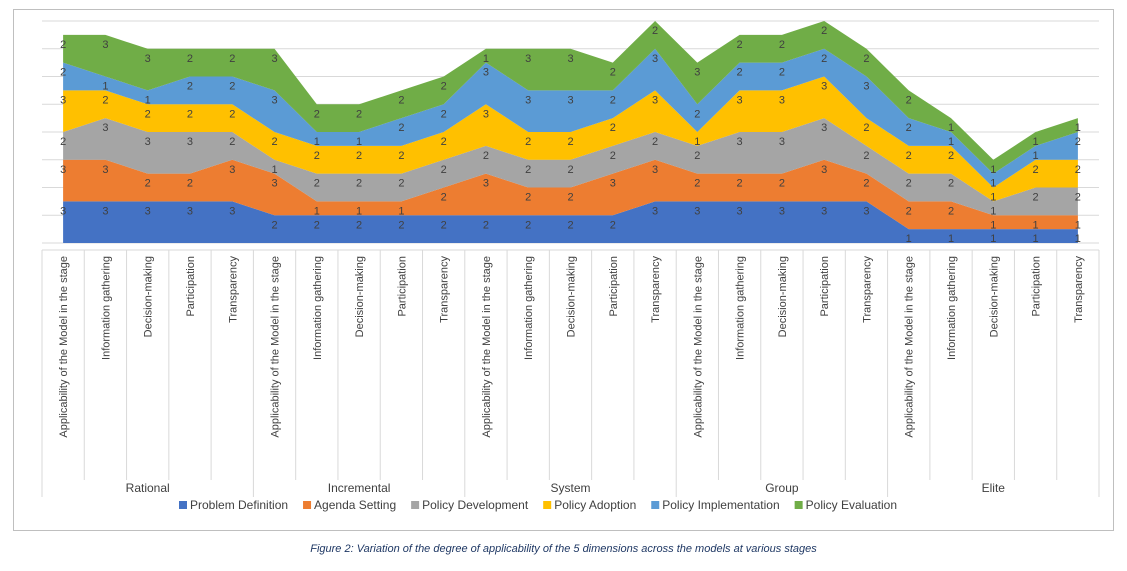 The width and height of the screenshot is (1127, 571). I want to click on legend-label: Policy Evaluation, so click(851, 505).